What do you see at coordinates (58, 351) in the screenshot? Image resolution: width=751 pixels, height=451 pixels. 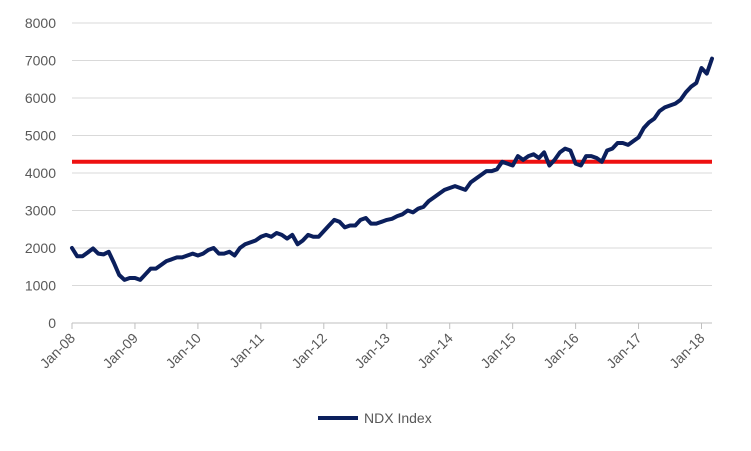 I see `x-tick-label: Jan-08` at bounding box center [58, 351].